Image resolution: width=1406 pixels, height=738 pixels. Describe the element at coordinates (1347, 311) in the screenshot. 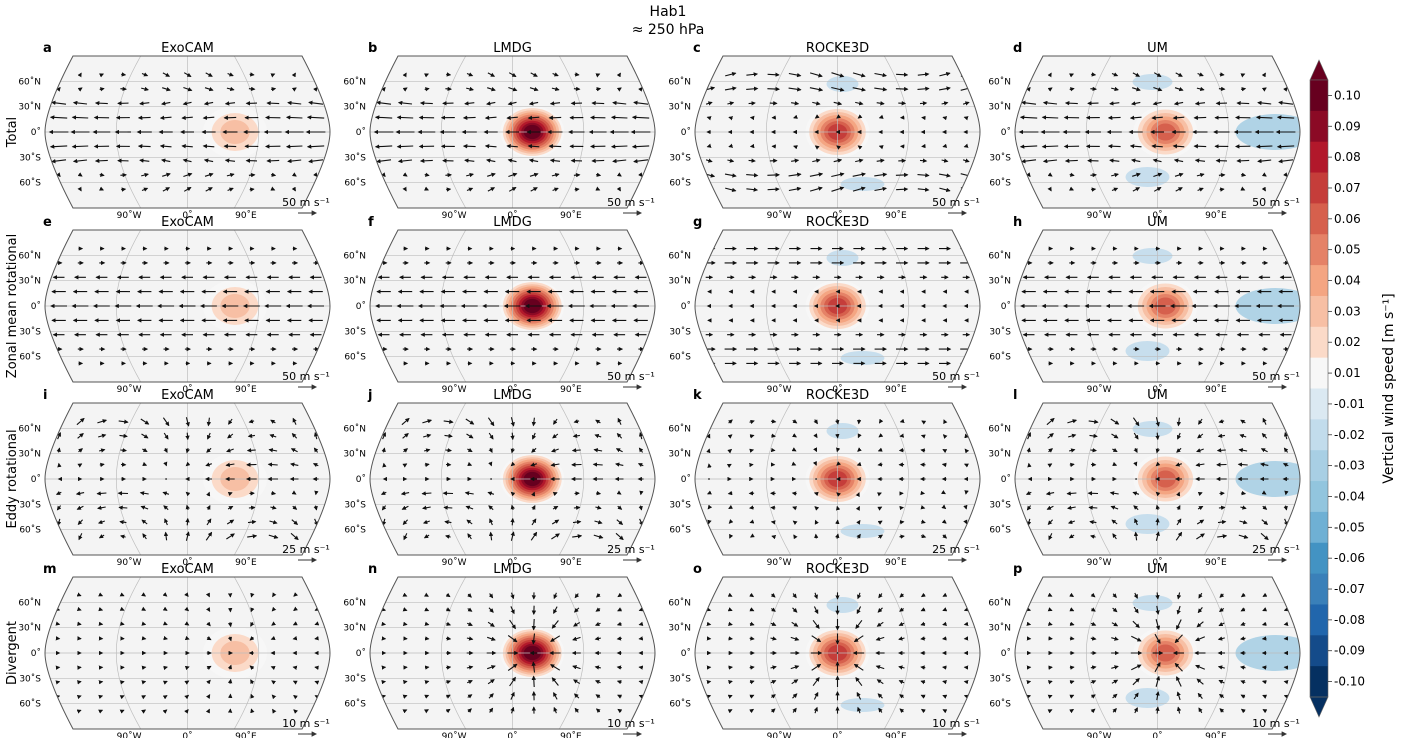

I see `colorbar-tick-label: 0.03` at that location.